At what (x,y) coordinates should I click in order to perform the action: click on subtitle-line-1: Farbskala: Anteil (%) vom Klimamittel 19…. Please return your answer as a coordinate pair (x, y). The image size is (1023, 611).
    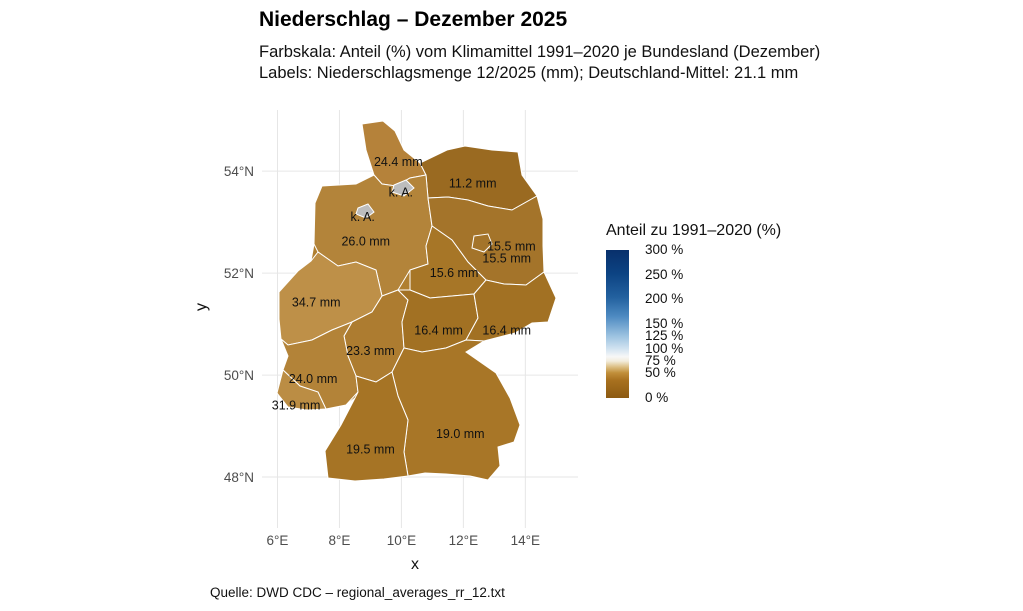
    Looking at the image, I should click on (540, 52).